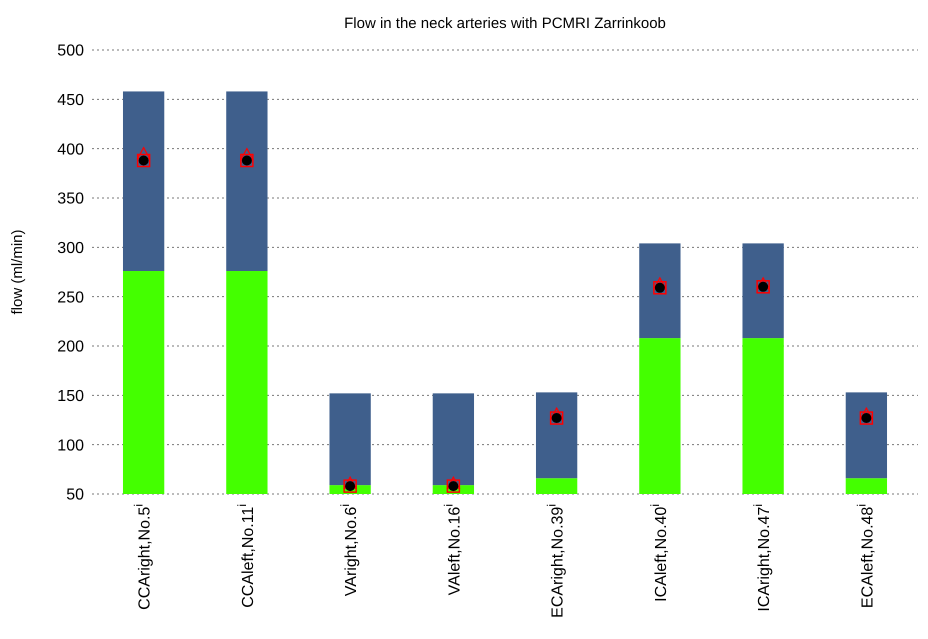  I want to click on y-tick-label: 400, so click(70, 149).